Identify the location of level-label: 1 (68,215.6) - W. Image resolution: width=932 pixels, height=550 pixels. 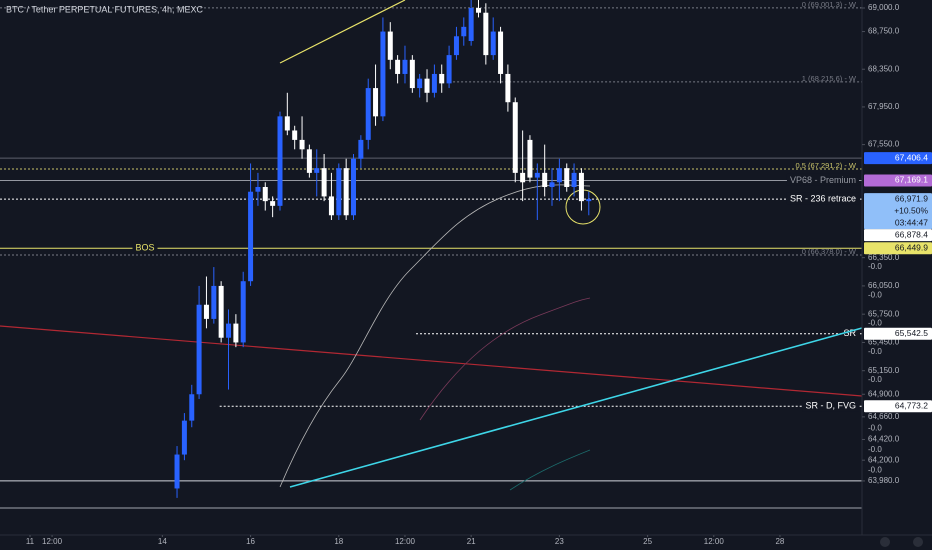
(829, 78).